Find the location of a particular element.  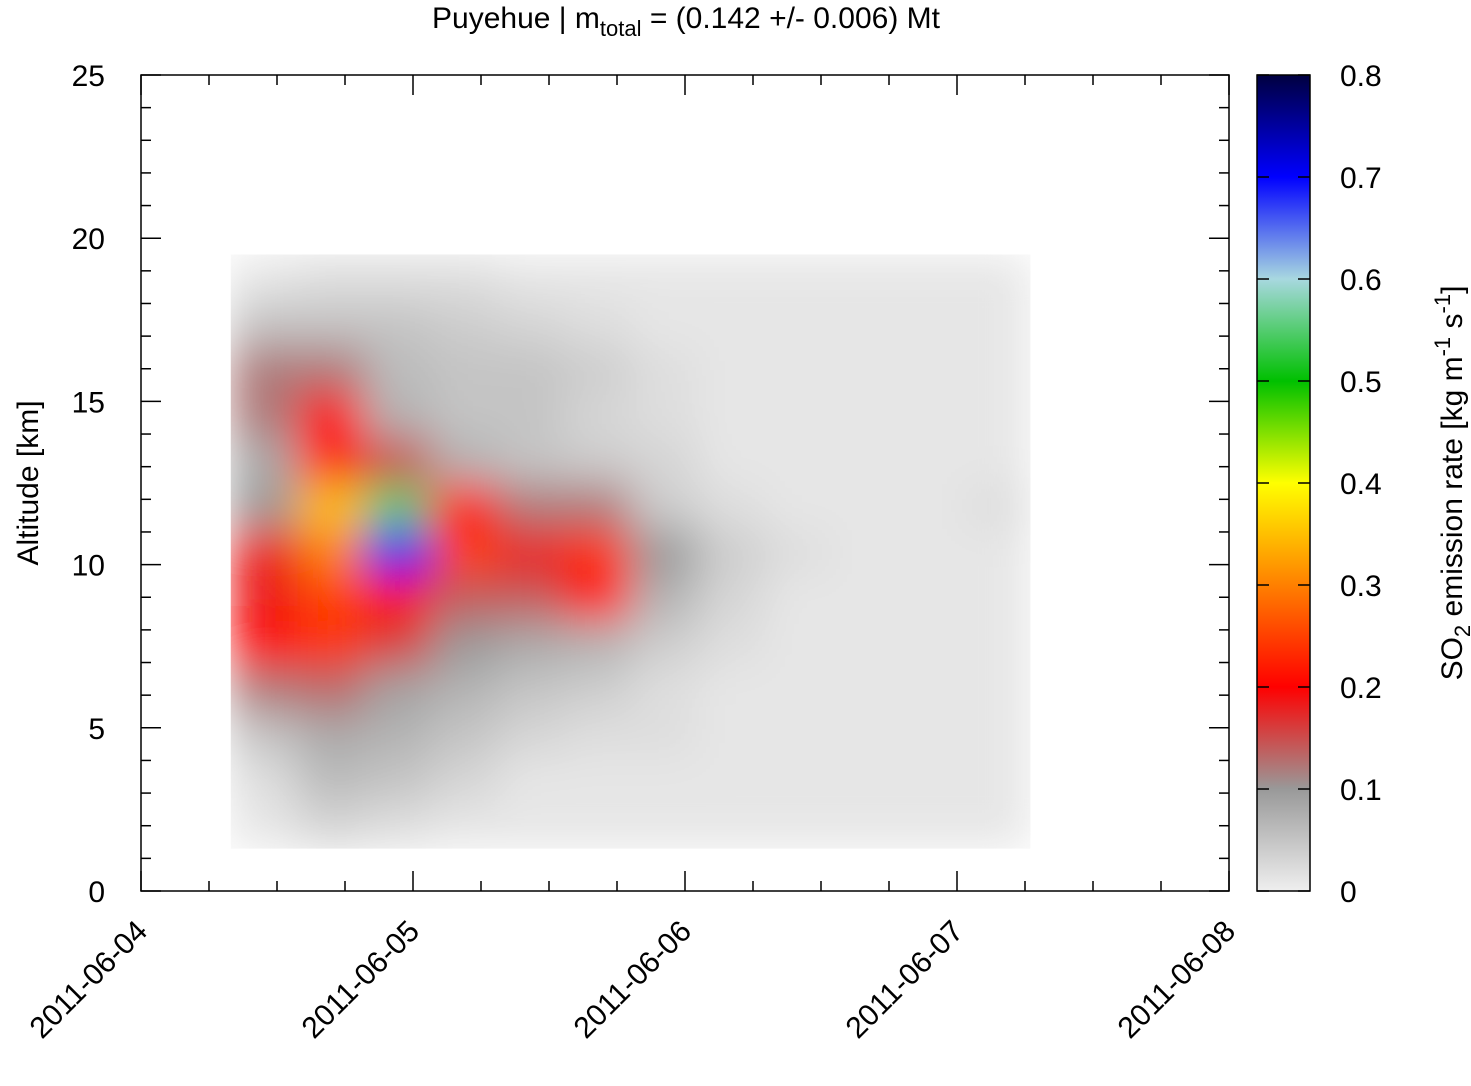

y-tick-label: 20 is located at coordinates (88, 239).